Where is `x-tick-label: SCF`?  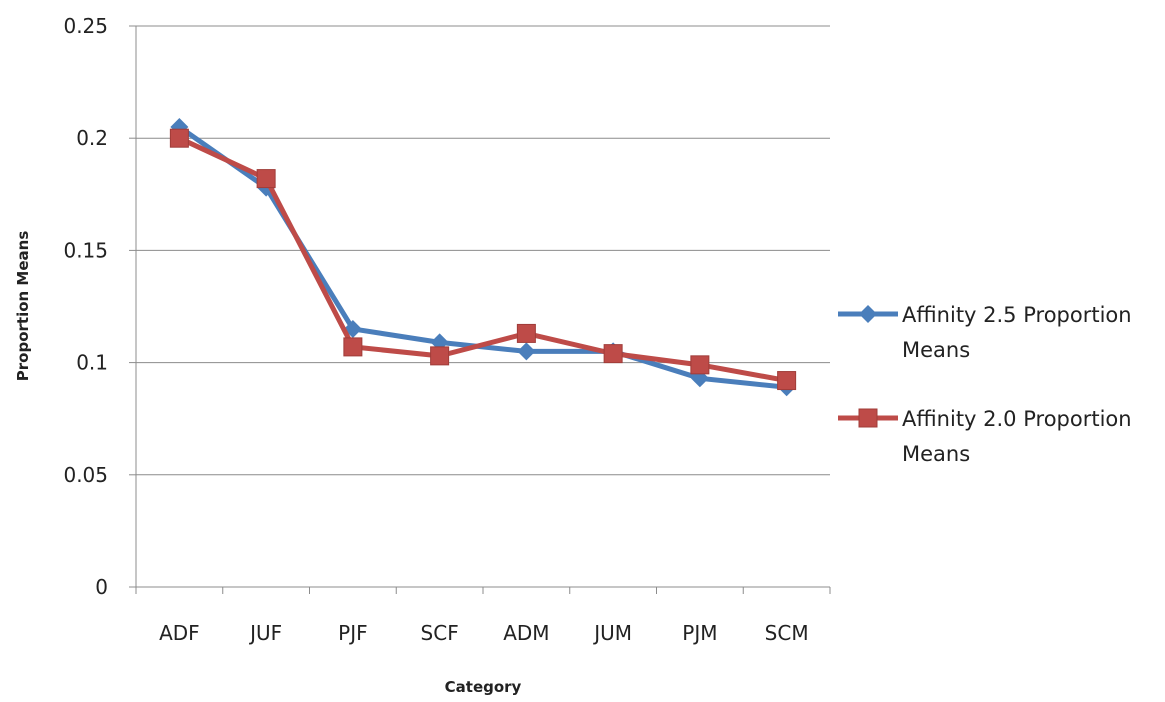
x-tick-label: SCF is located at coordinates (440, 633).